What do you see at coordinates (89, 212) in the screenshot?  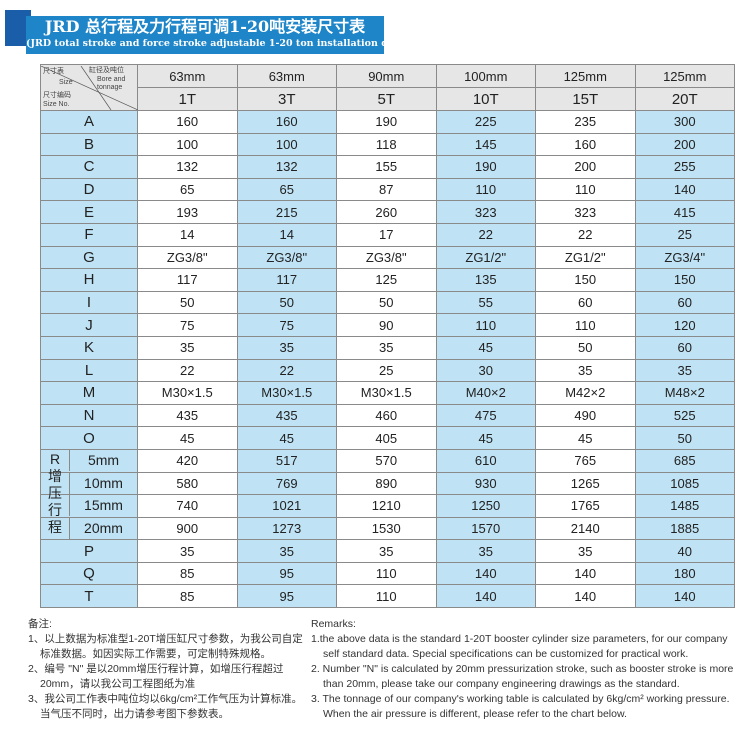 I see `row-label: E` at bounding box center [89, 212].